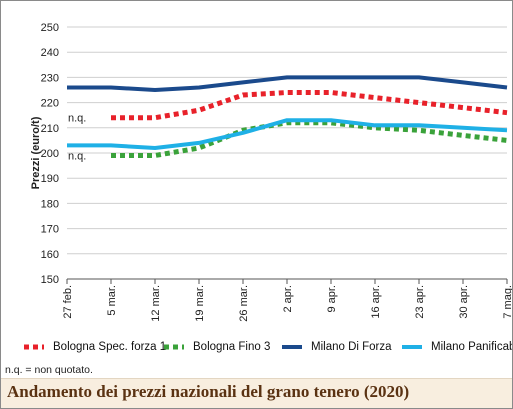 The width and height of the screenshot is (513, 409). I want to click on y-axis-label: Prezzi (euro/t), so click(36, 152).